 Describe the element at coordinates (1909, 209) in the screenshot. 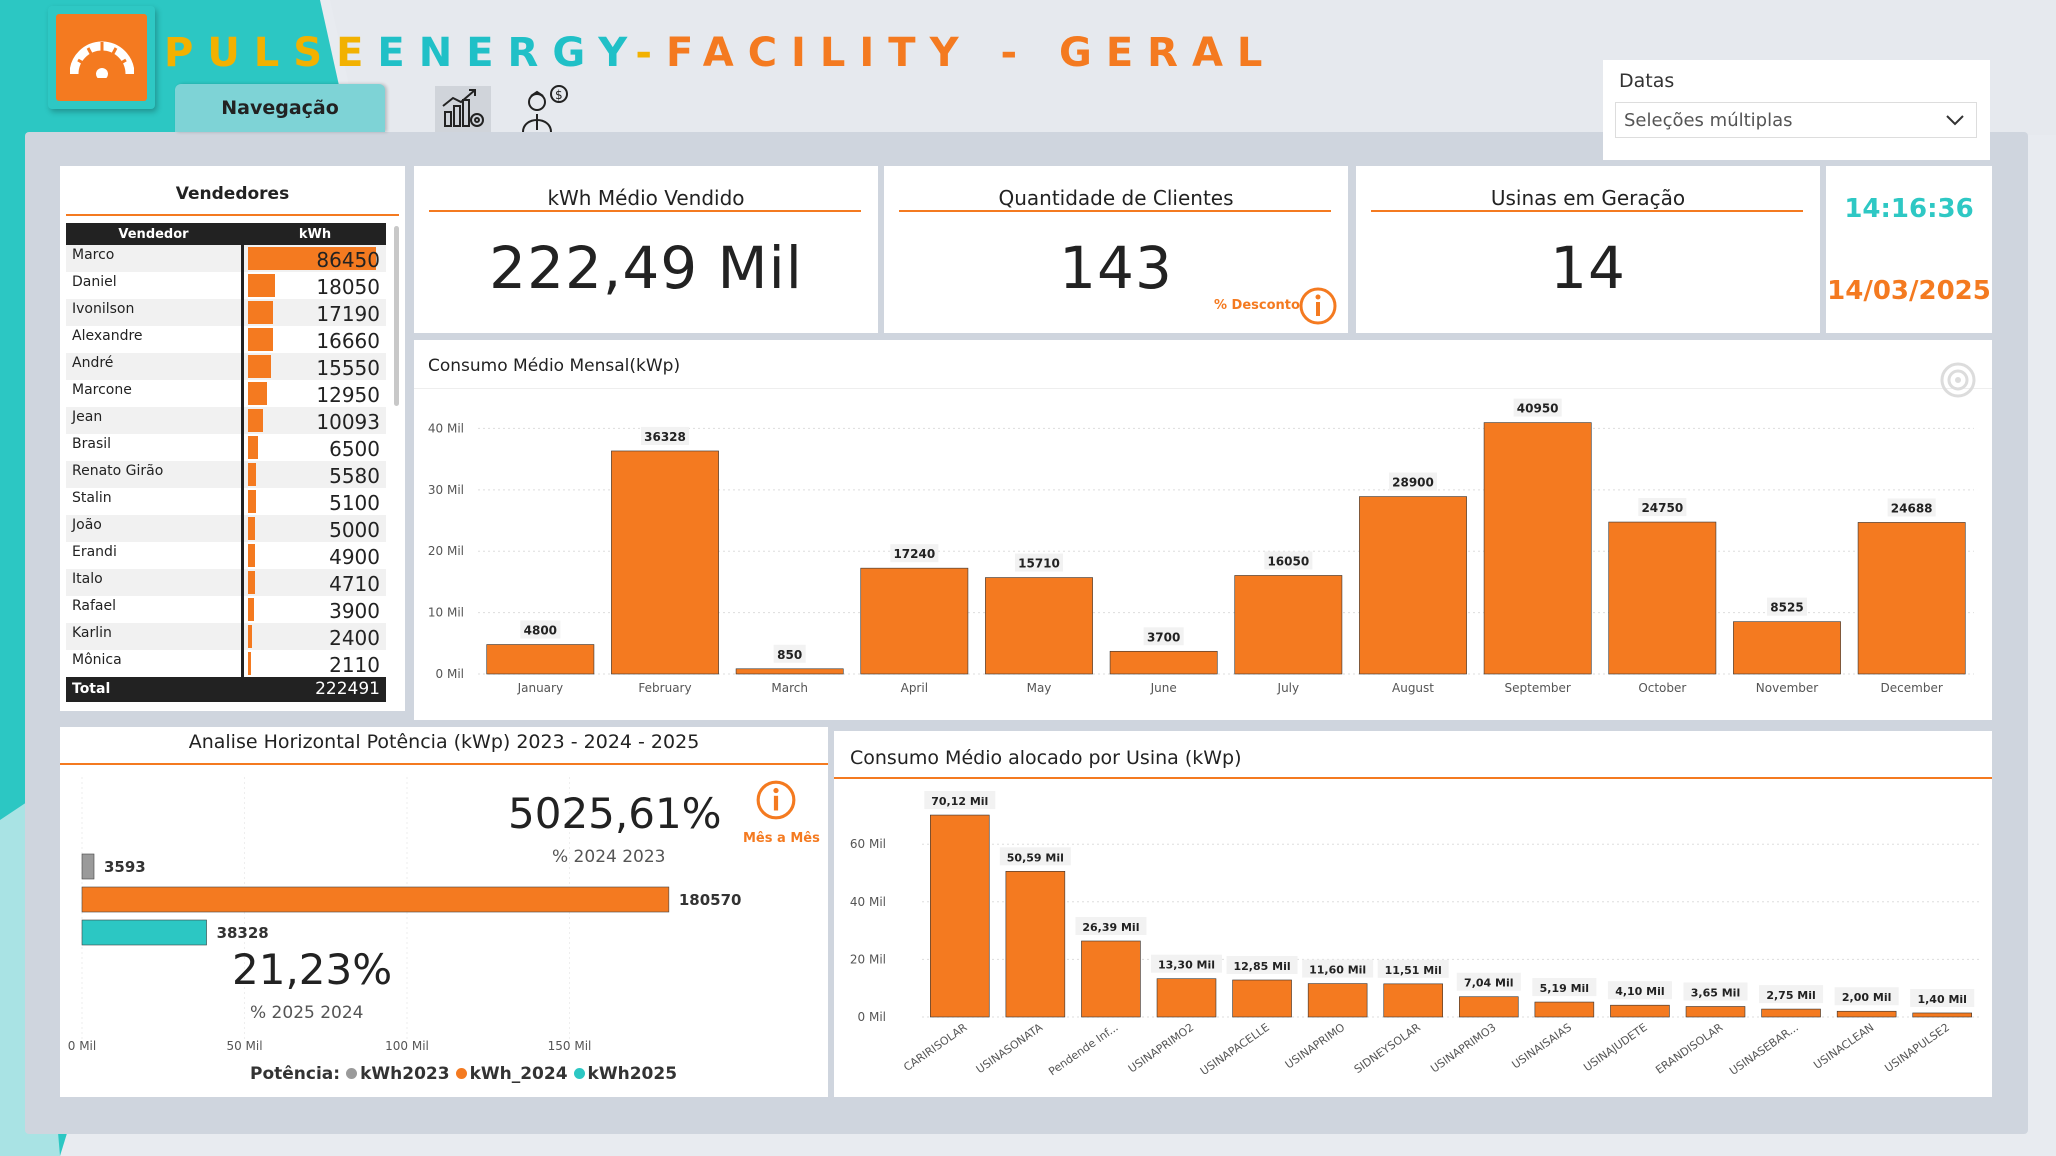

I see `current-time: 14:16:36` at that location.